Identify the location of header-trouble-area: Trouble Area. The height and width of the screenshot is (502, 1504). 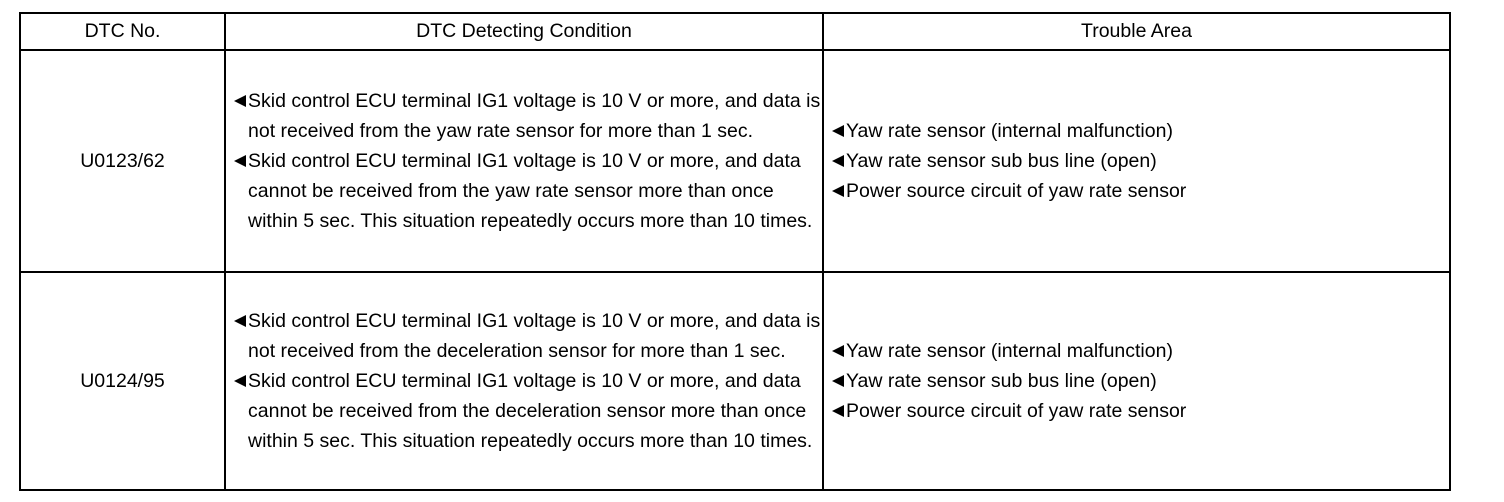
(1136, 31).